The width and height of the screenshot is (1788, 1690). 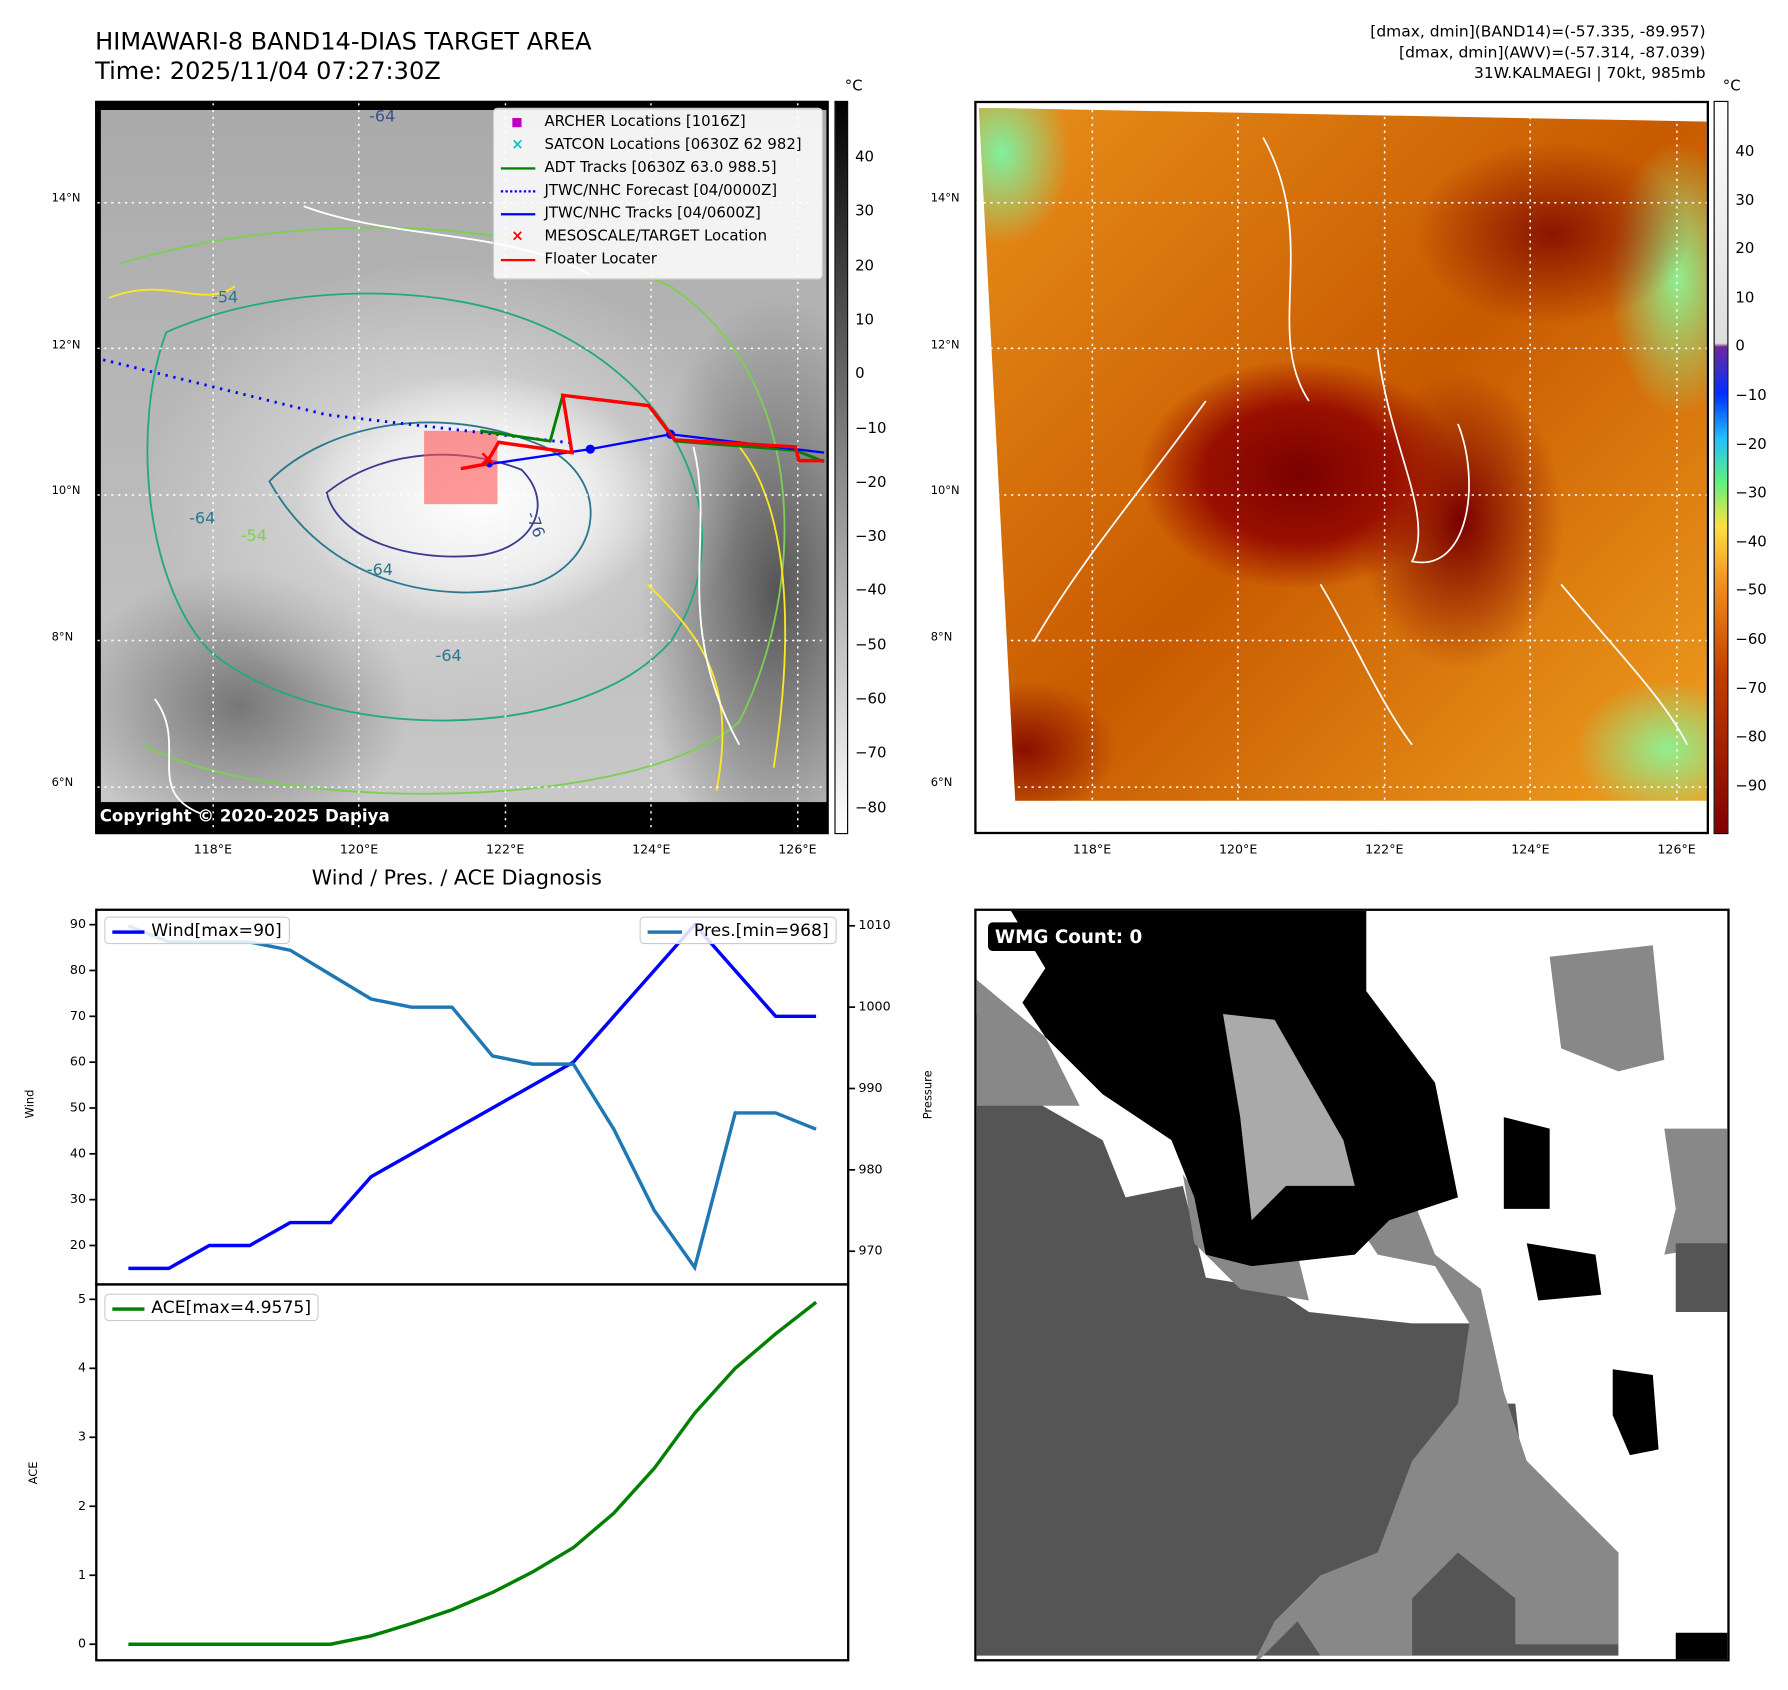 What do you see at coordinates (81, 1299) in the screenshot?
I see `ace-tick: 5` at bounding box center [81, 1299].